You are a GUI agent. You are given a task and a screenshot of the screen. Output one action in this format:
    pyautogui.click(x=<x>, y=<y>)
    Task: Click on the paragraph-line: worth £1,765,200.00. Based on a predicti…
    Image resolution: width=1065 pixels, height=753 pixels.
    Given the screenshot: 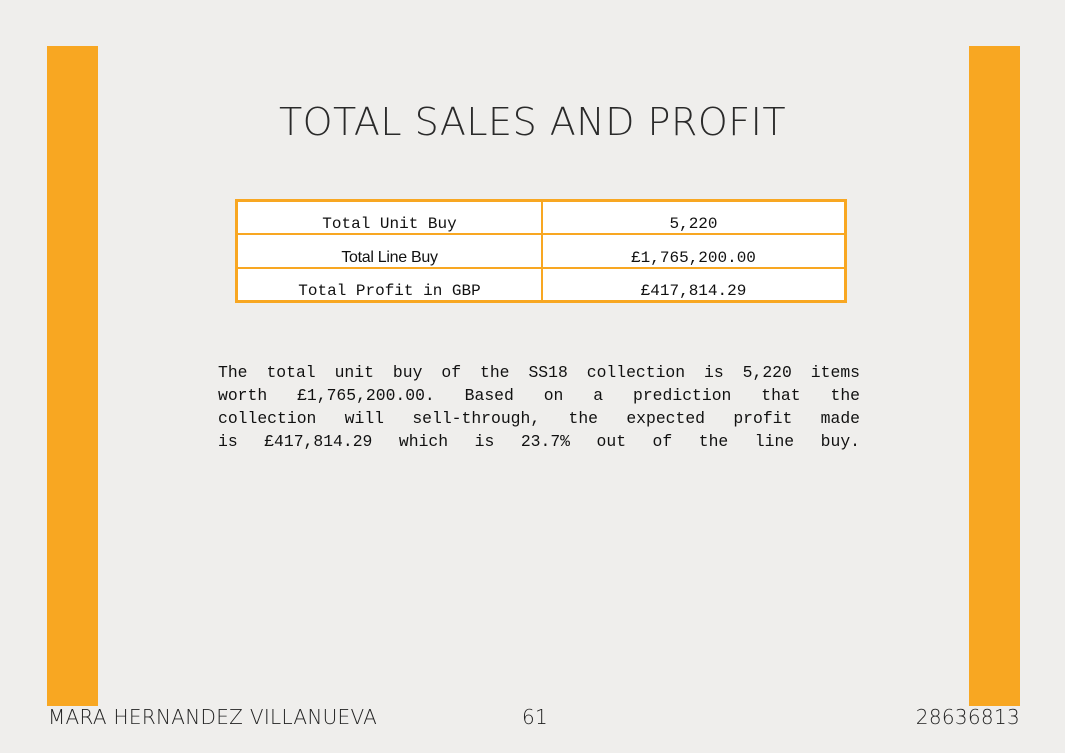 What is the action you would take?
    pyautogui.click(x=539, y=395)
    